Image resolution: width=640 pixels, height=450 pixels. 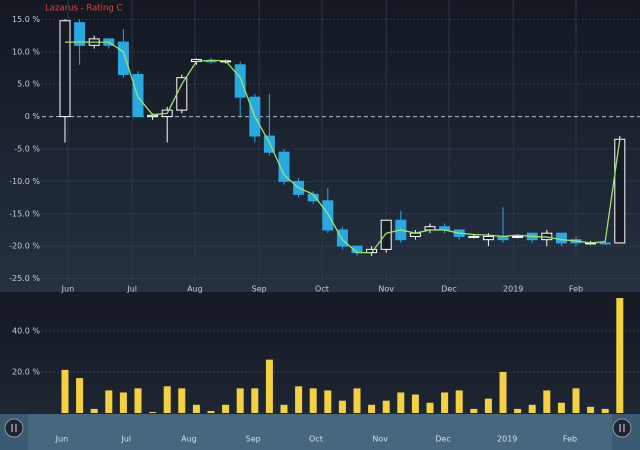 What do you see at coordinates (28, 84) in the screenshot?
I see `y-tick-label: 5.0 %` at bounding box center [28, 84].